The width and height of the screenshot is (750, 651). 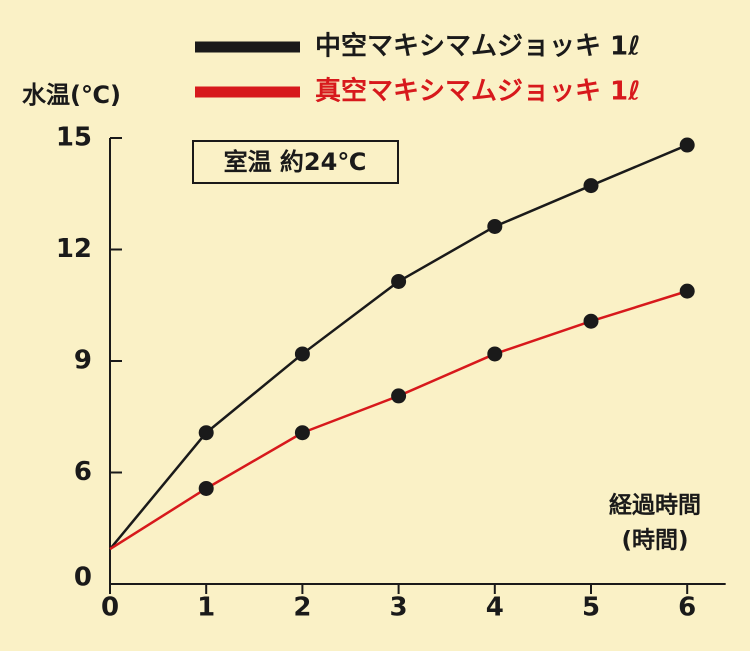 I want to click on x-tick-label: 2, so click(x=302, y=608).